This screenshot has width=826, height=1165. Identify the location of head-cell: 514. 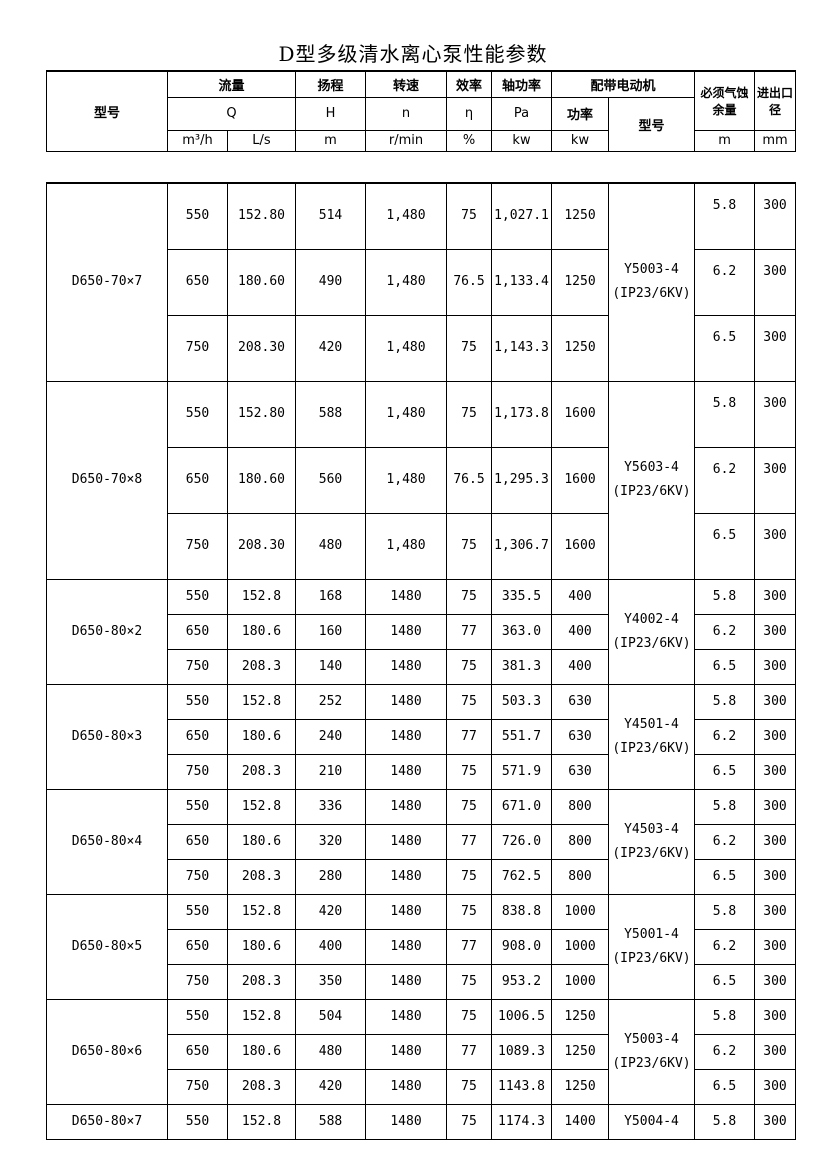
(330, 216).